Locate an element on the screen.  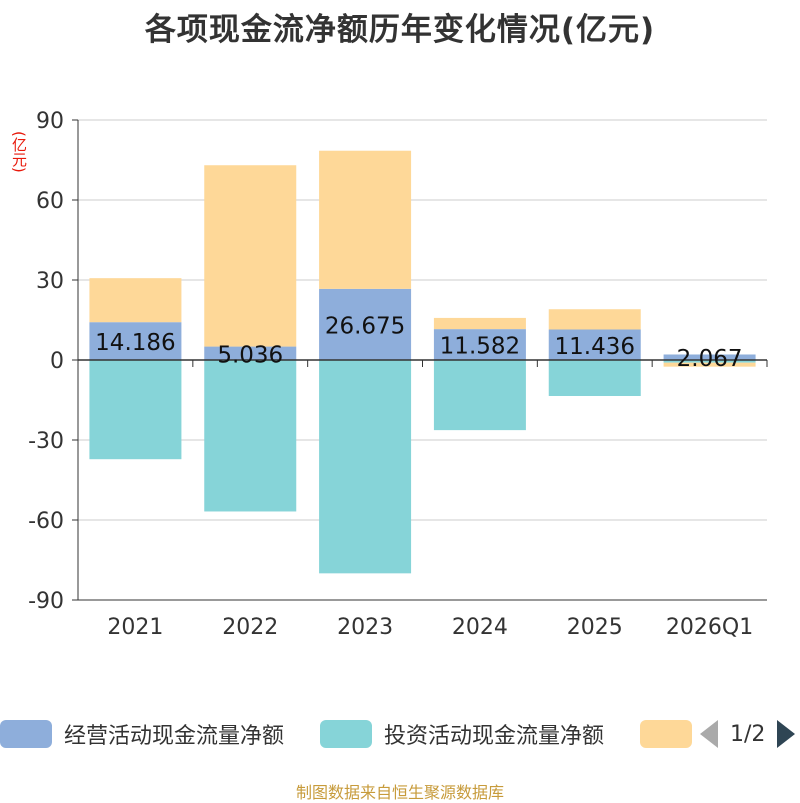
bar-operating-2022 is located at coordinates (250, 353).